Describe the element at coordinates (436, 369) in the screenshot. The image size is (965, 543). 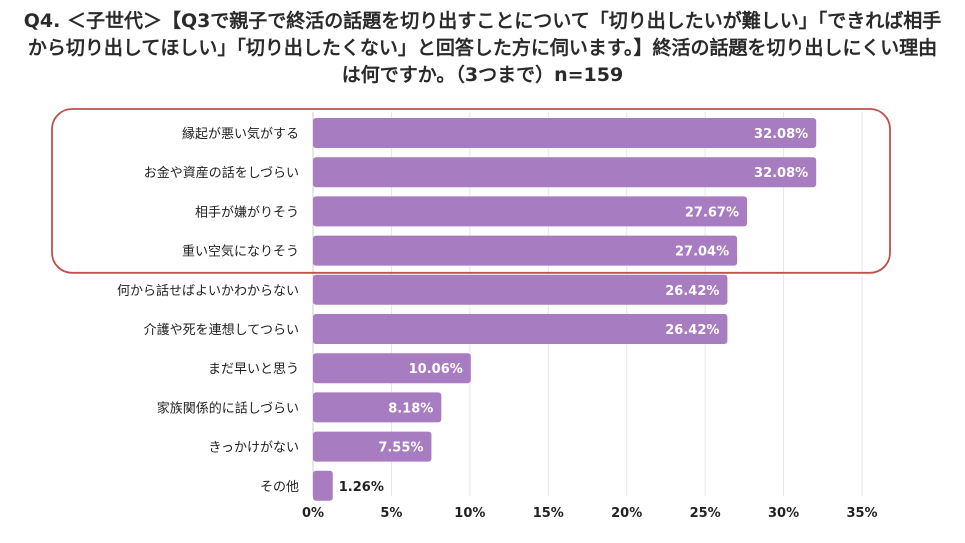
I see `value-label: 10.06%` at that location.